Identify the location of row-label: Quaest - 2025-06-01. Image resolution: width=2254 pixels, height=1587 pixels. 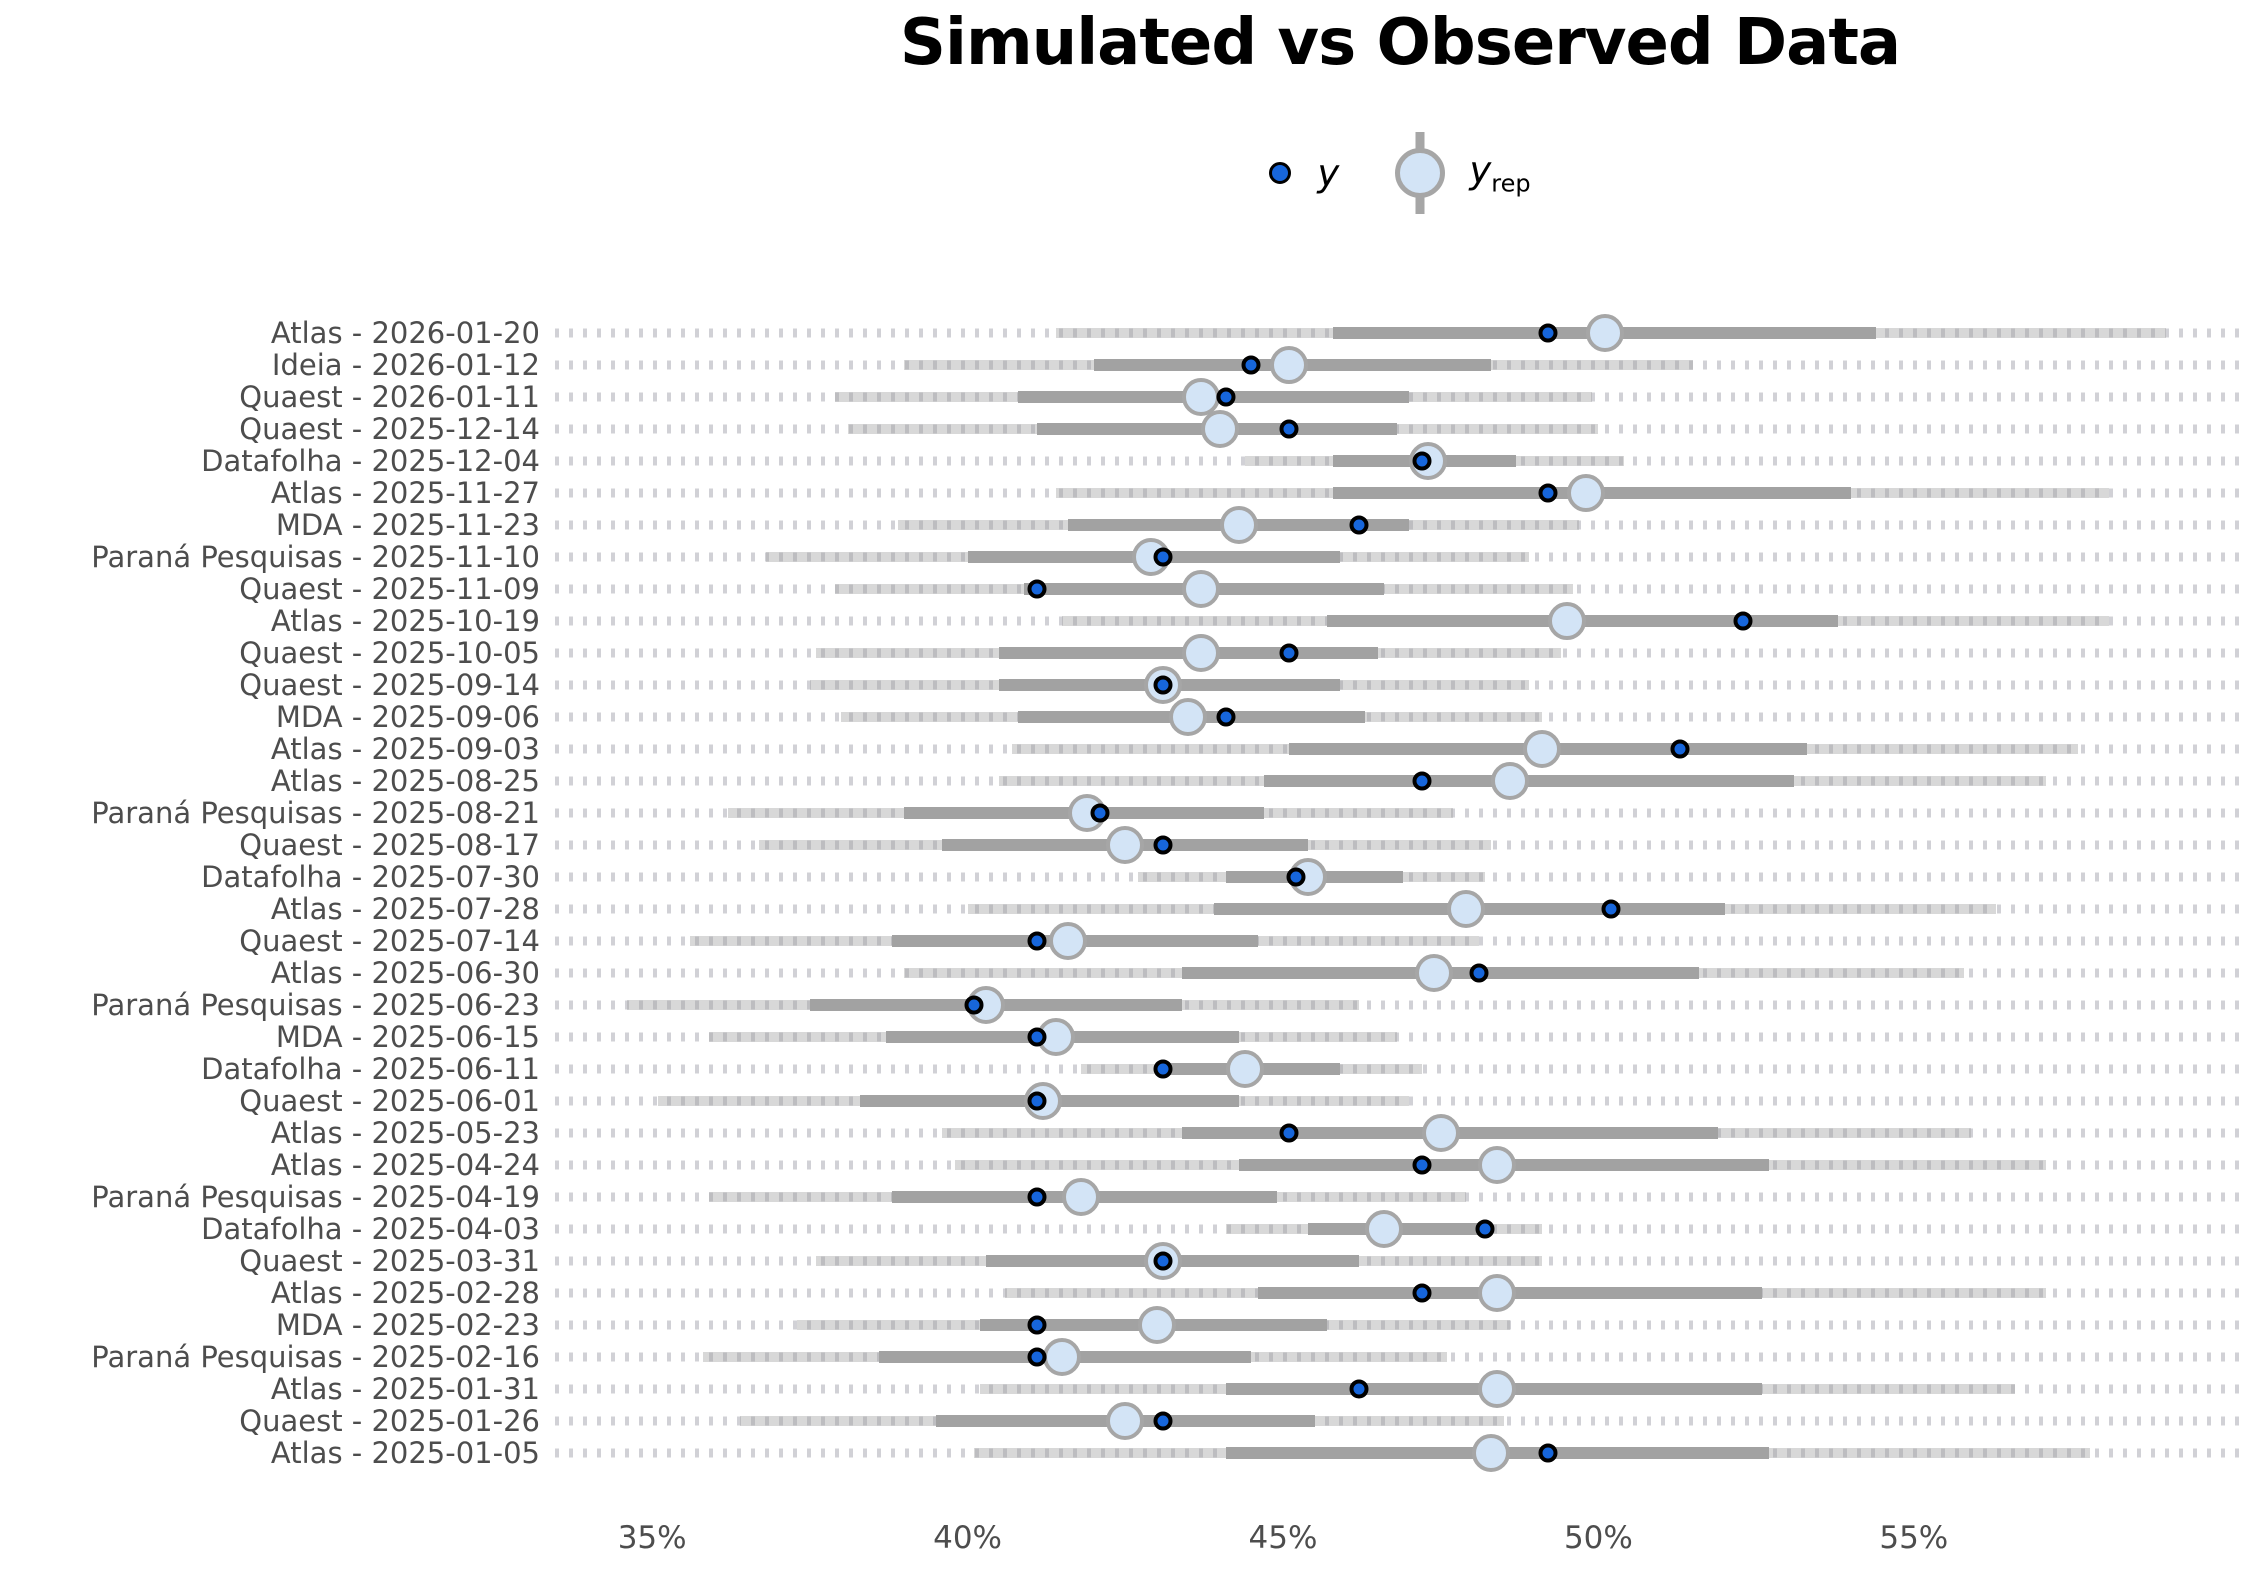
(389, 1101).